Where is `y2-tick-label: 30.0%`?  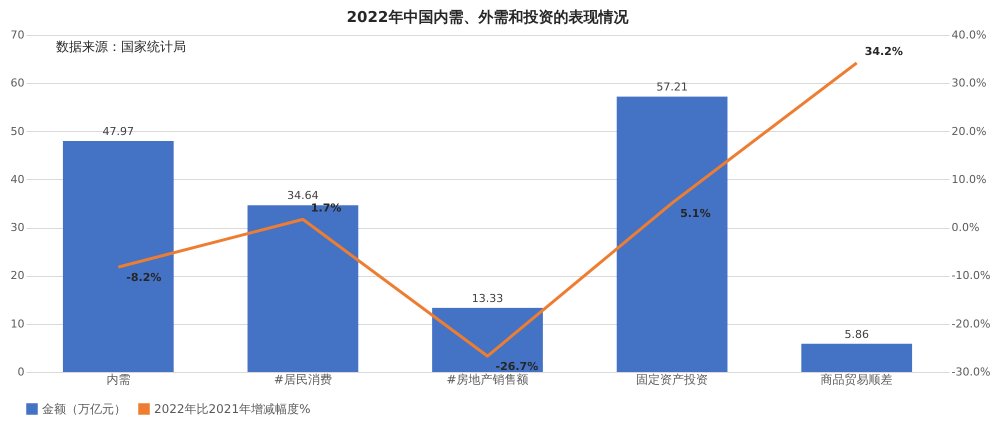
y2-tick-label: 30.0% is located at coordinates (969, 83).